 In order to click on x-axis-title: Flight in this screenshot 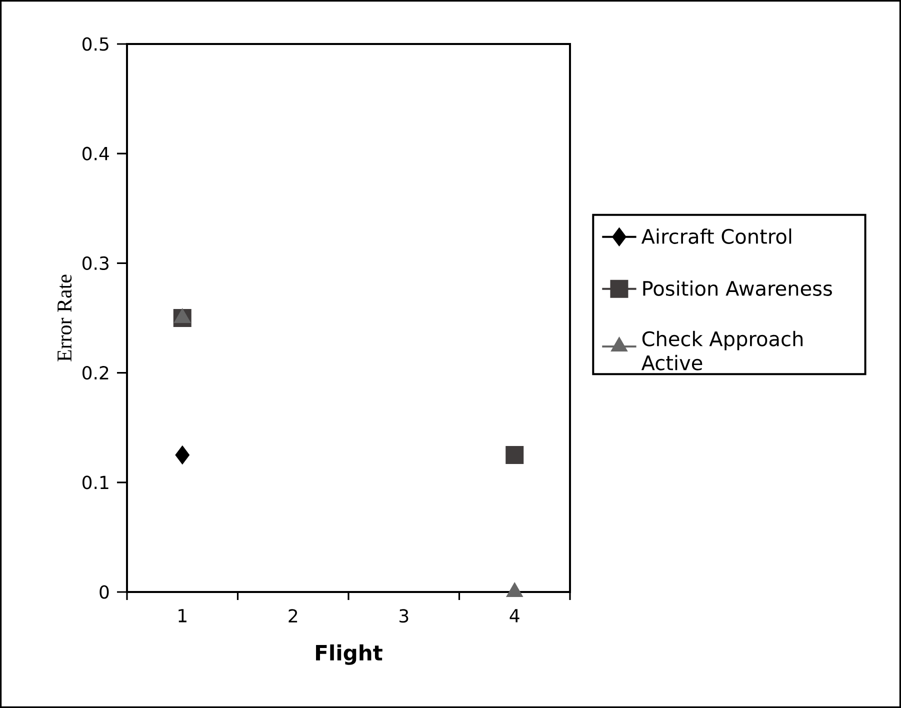, I will do `click(349, 654)`.